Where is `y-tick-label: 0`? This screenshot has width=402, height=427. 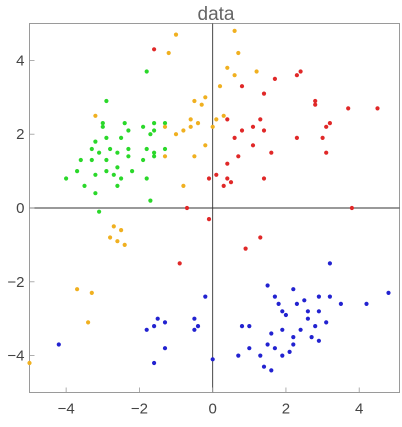
y-tick-label: 0 is located at coordinates (20, 208).